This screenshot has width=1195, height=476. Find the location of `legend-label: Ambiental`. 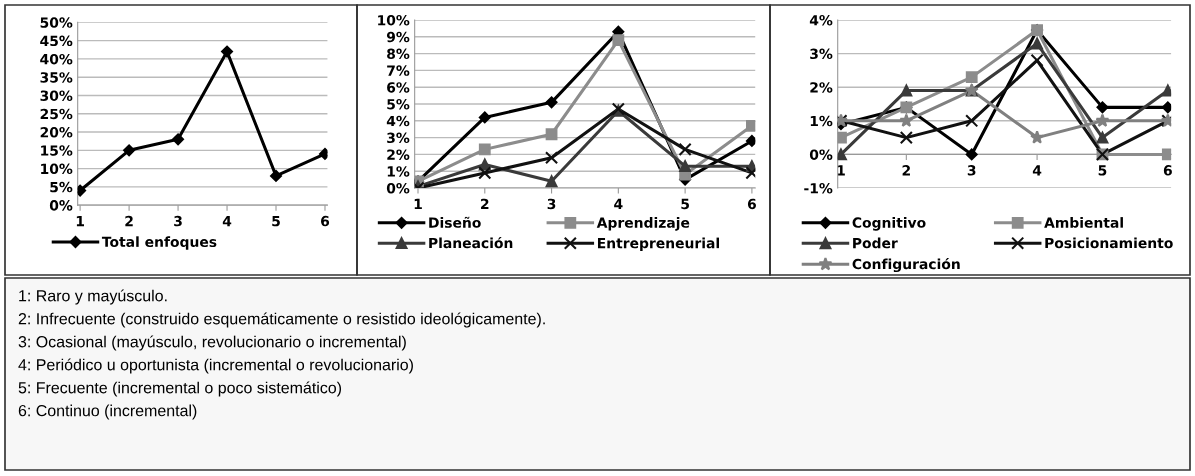

legend-label: Ambiental is located at coordinates (1083, 222).